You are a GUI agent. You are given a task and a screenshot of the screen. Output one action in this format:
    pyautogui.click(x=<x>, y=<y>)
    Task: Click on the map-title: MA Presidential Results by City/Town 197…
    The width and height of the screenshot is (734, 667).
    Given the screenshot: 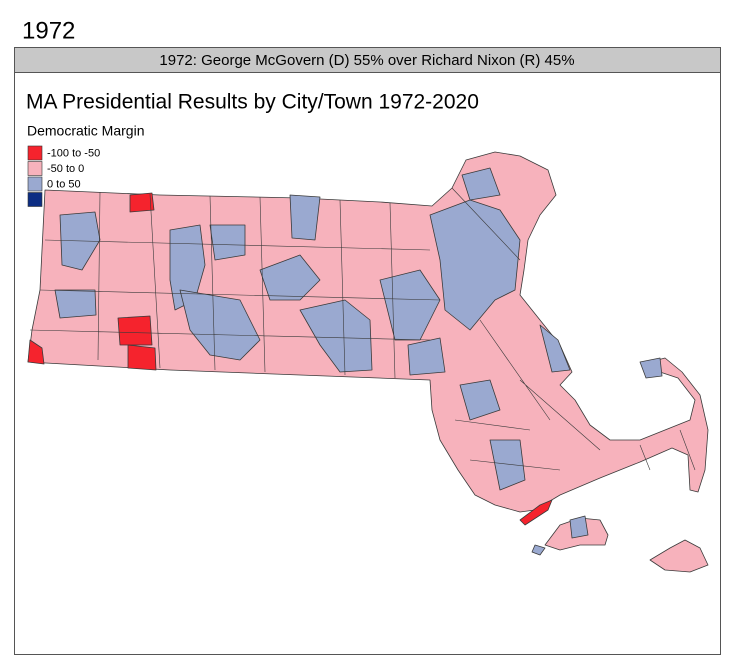 What is the action you would take?
    pyautogui.click(x=252, y=102)
    